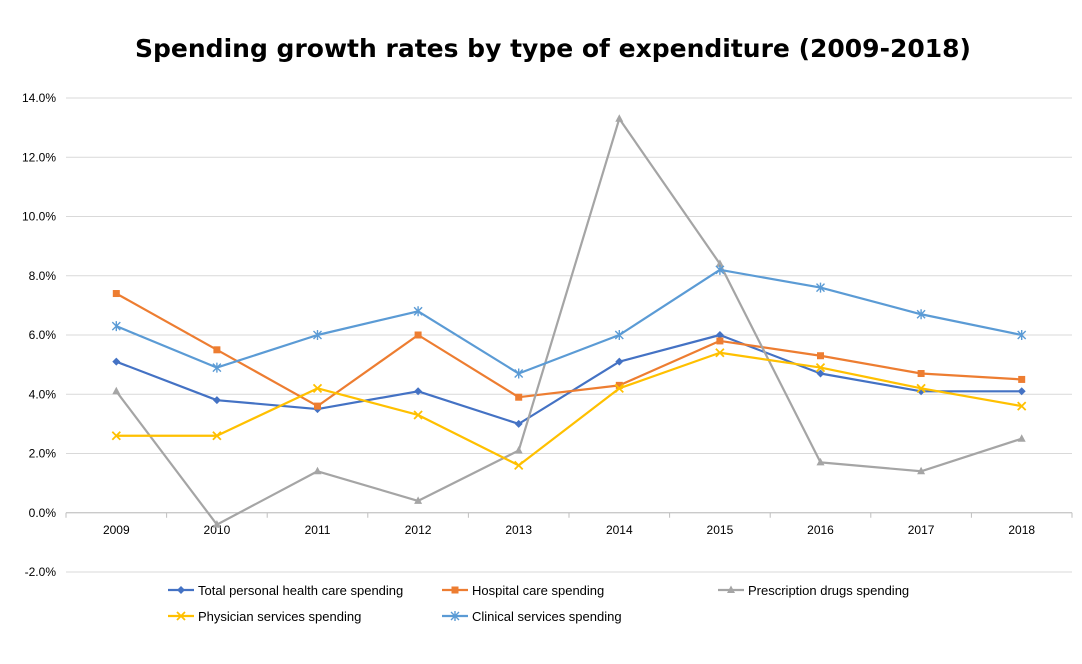 This screenshot has width=1082, height=664. Describe the element at coordinates (921, 530) in the screenshot. I see `x-tick-label: 2017` at that location.